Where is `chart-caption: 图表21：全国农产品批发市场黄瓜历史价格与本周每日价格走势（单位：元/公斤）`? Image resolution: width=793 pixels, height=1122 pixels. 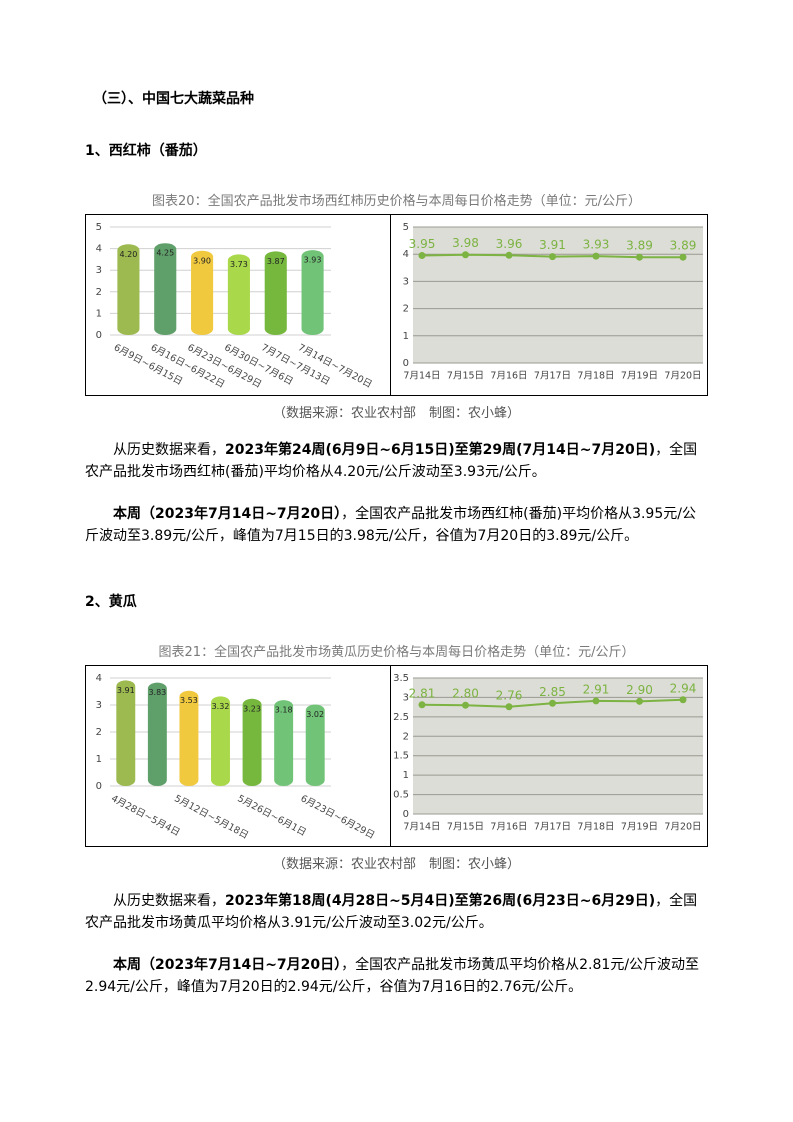 chart-caption: 图表21：全国农产品批发市场黄瓜历史价格与本周每日价格走势（单位：元/公斤） is located at coordinates (396, 652).